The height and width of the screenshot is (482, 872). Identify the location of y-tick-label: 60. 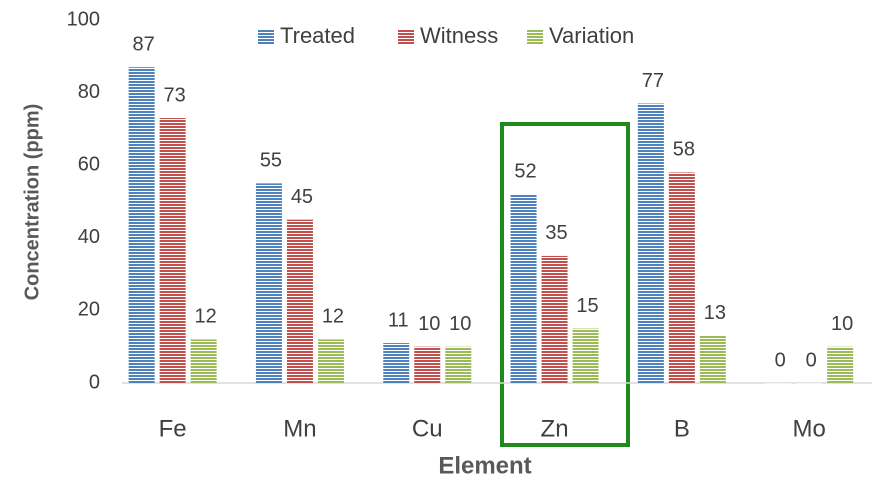
(89, 164).